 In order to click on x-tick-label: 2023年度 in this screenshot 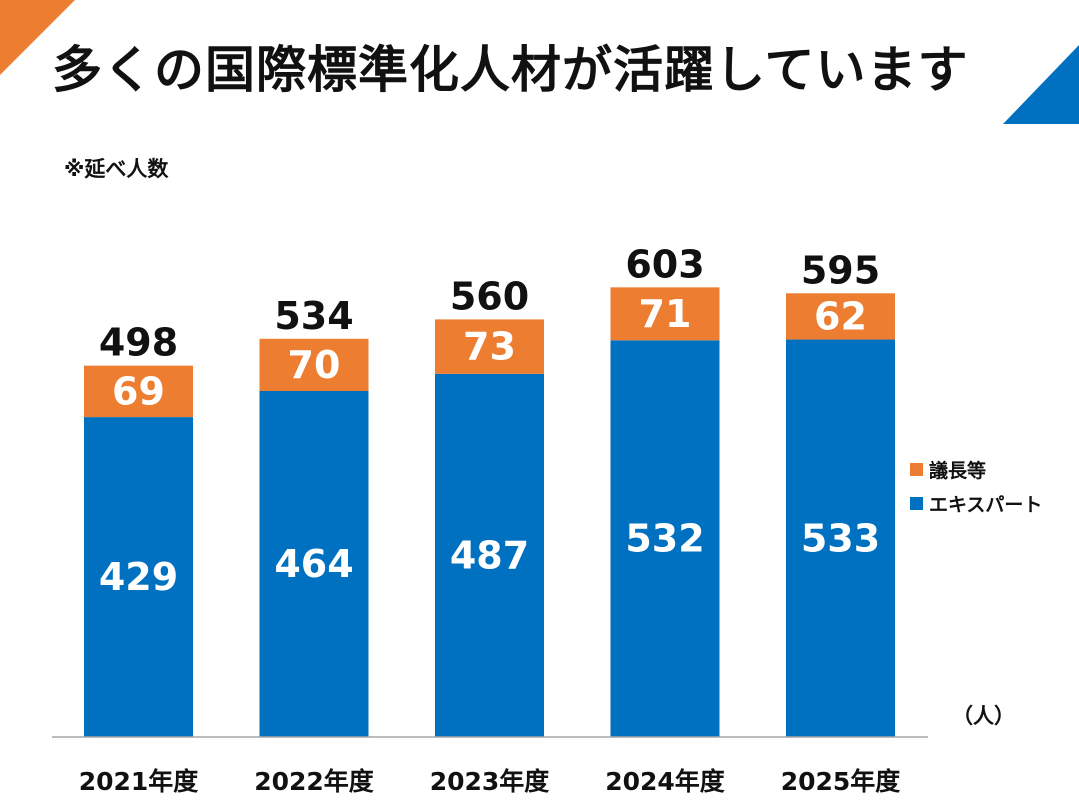, I will do `click(490, 781)`.